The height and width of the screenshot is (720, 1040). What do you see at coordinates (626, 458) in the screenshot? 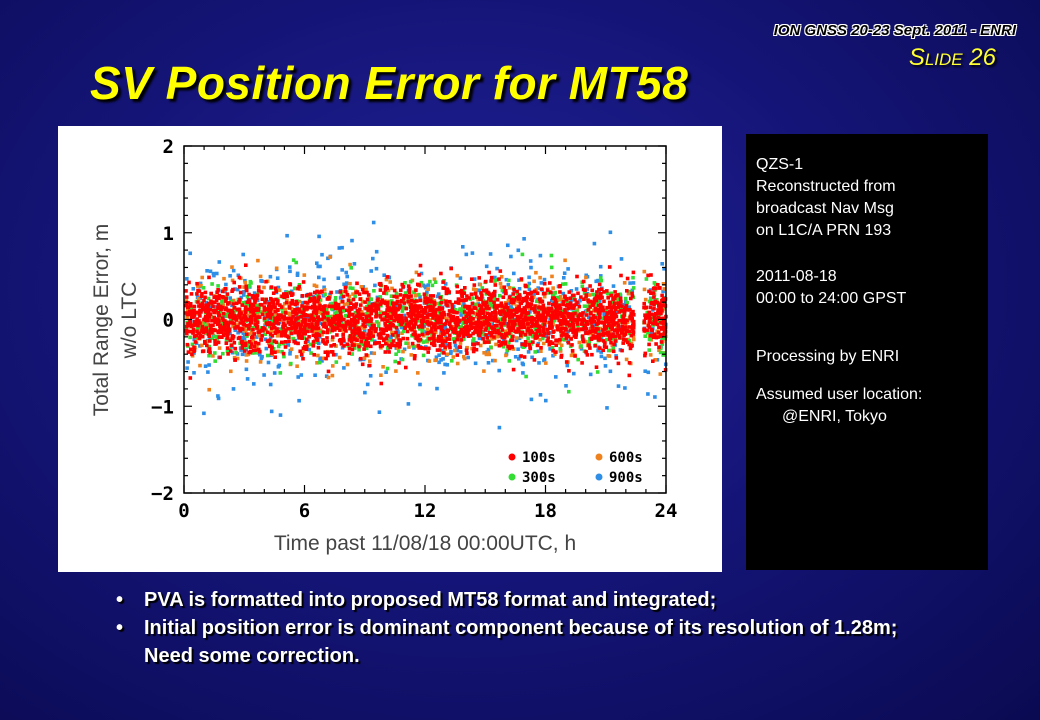
I see `legend-label: 600s` at bounding box center [626, 458].